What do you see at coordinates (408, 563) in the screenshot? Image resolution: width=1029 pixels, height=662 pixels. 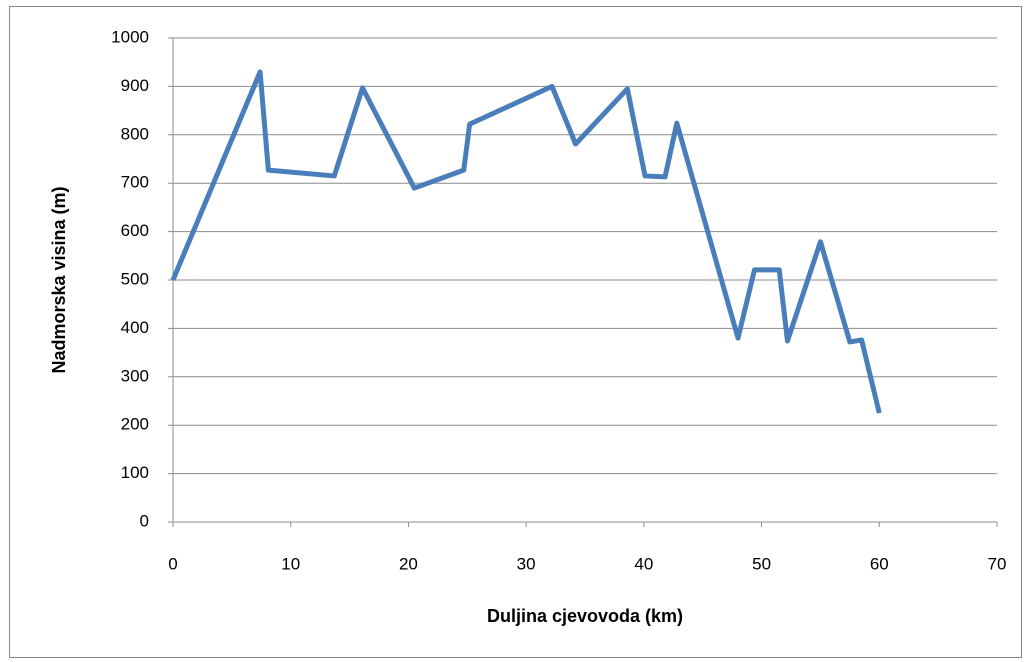 I see `x-tick-label: 20` at bounding box center [408, 563].